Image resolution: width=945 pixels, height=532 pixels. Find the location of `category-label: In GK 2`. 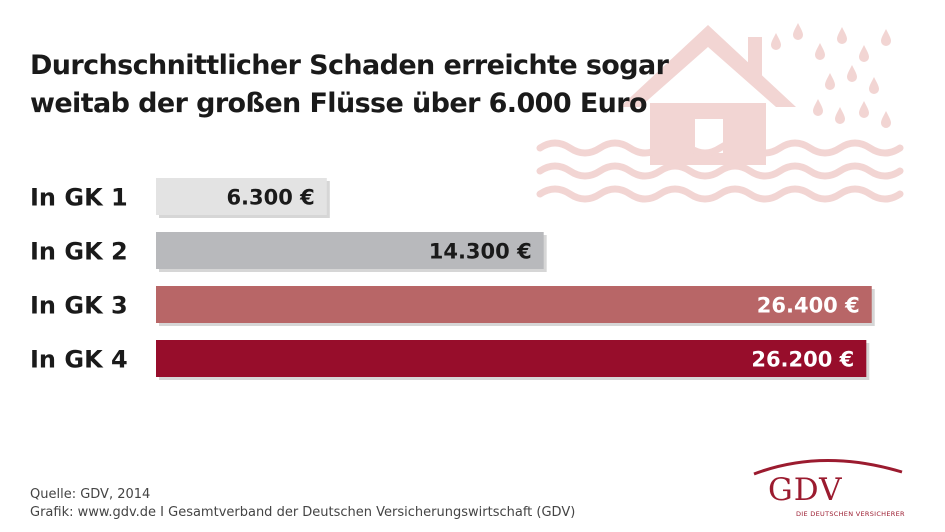

category-label: In GK 2 is located at coordinates (79, 252).